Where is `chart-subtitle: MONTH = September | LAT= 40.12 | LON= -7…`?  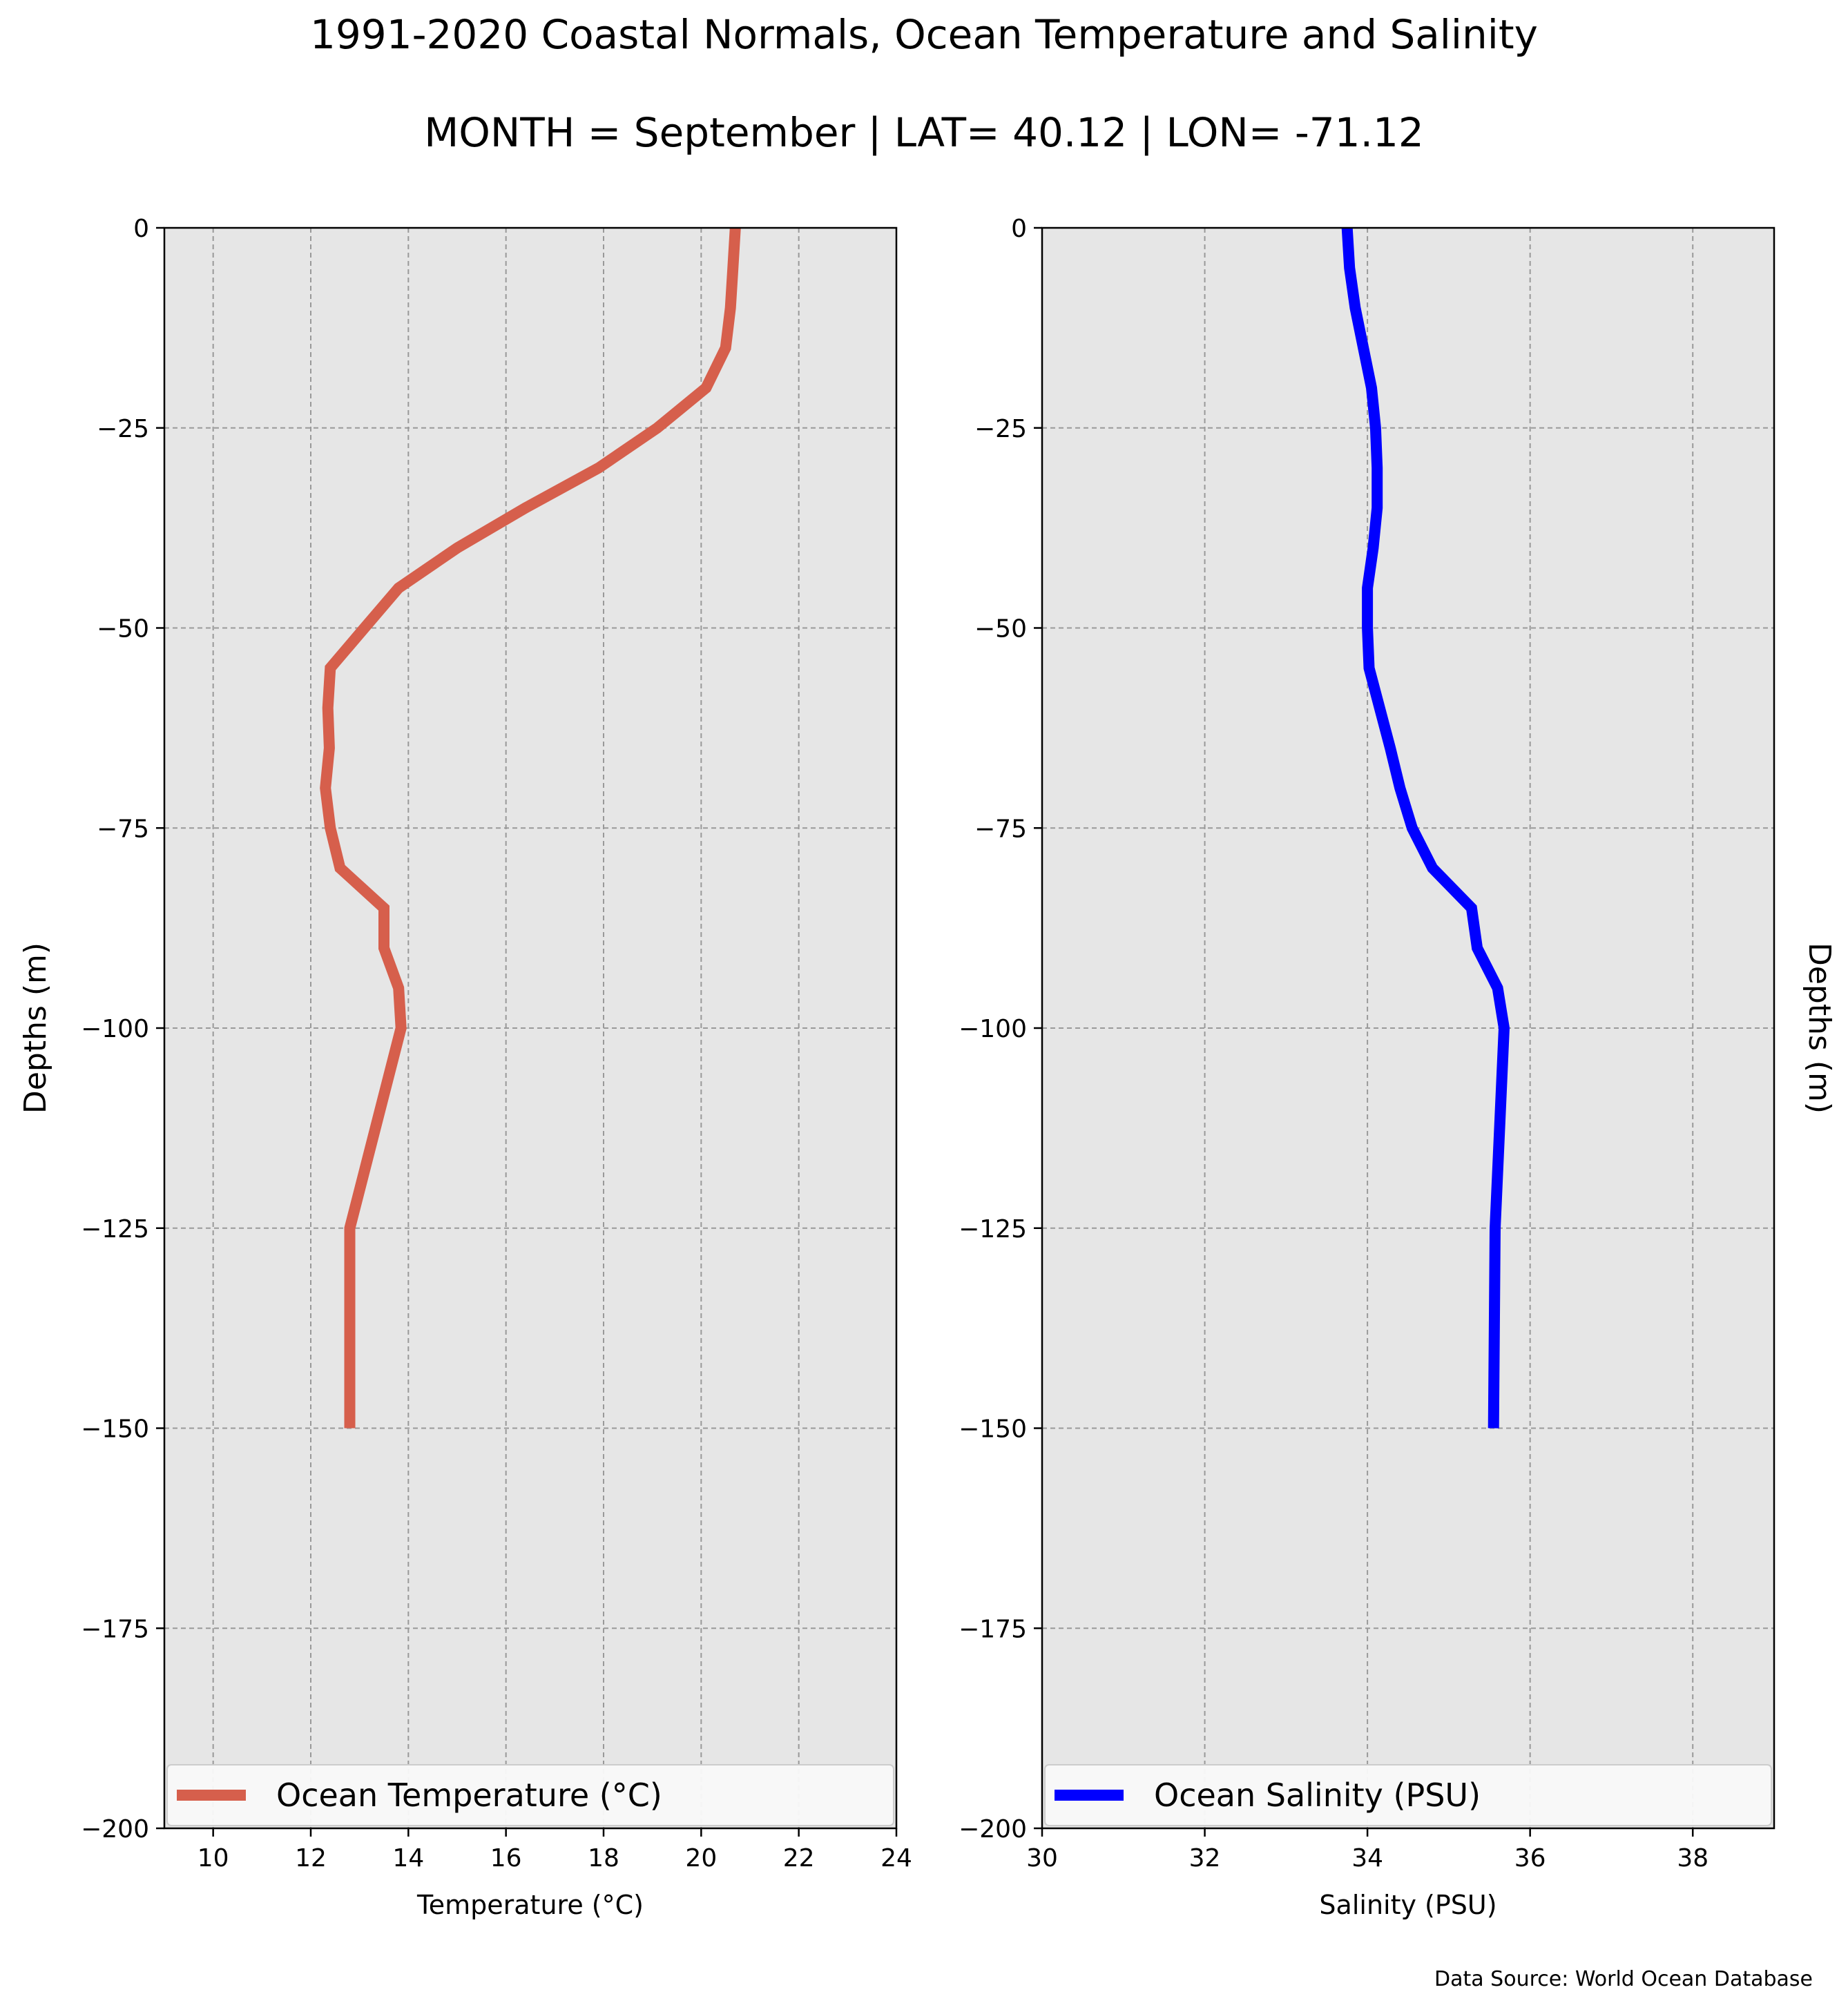
chart-subtitle: MONTH = September | LAT= 40.12 | LON= -7… is located at coordinates (924, 132).